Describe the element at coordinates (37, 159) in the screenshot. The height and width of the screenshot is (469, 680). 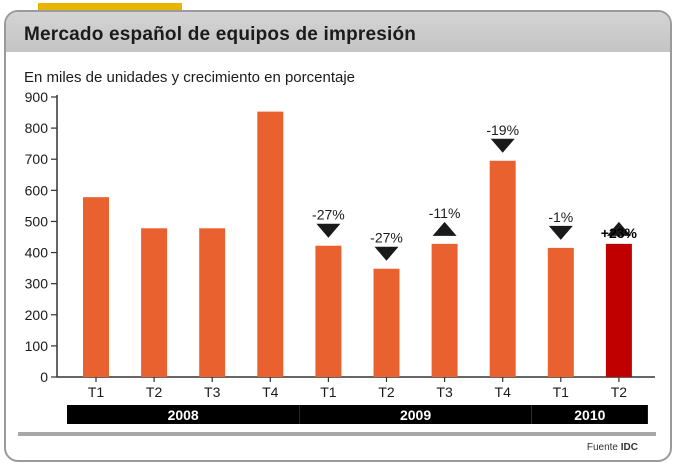
I see `y-tick-label: 700` at that location.